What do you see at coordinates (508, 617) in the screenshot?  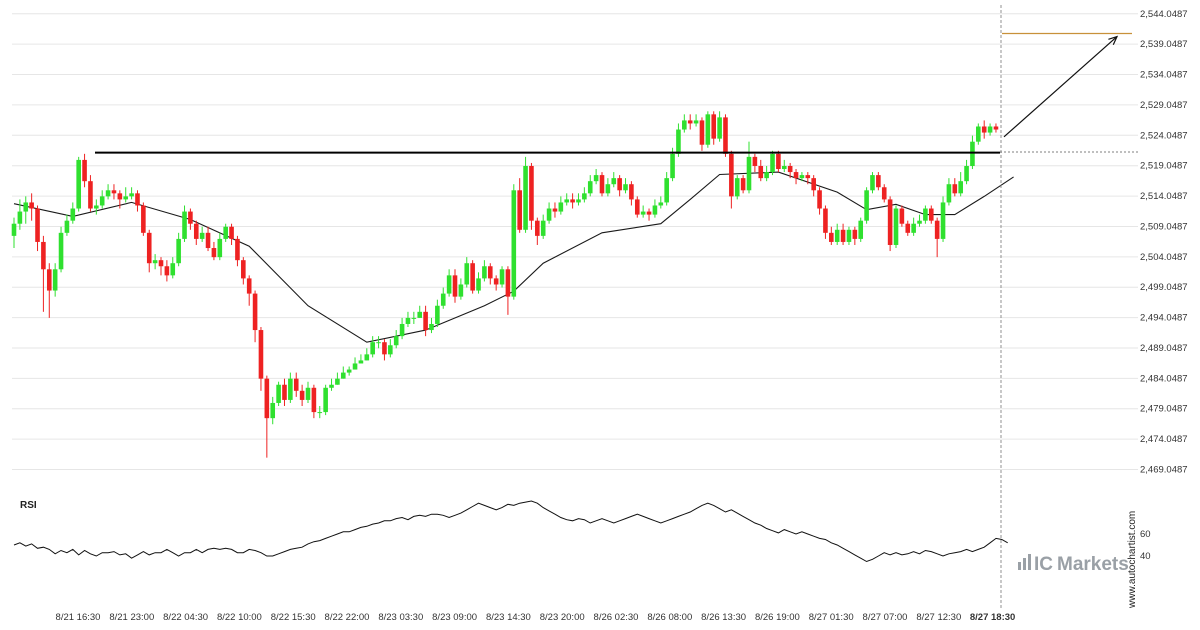 I see `x-tick-label: 8/23 14:30` at bounding box center [508, 617].